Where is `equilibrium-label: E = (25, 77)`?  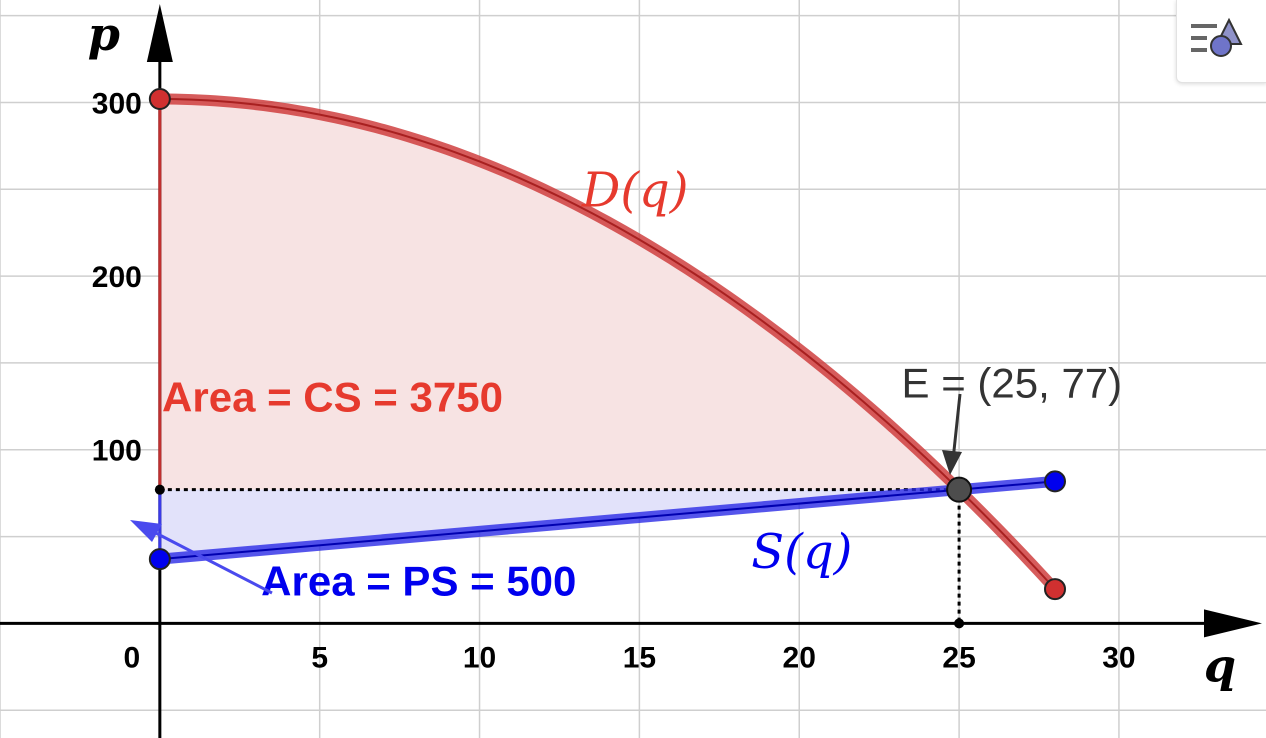 equilibrium-label: E = (25, 77) is located at coordinates (1012, 383).